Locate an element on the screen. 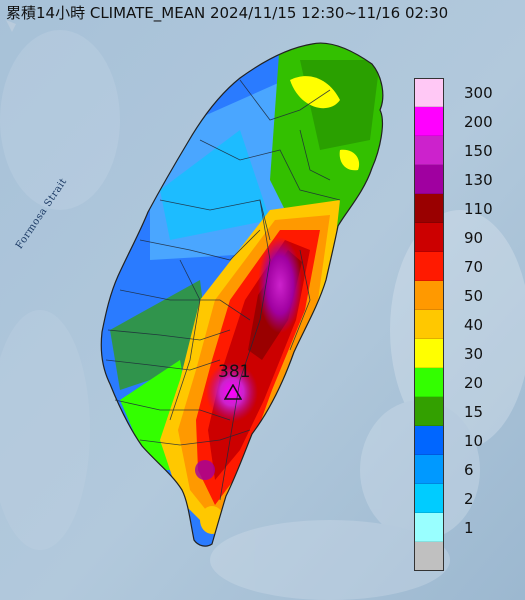 Image resolution: width=525 pixels, height=600 pixels. legend-label: 300 is located at coordinates (478, 93).